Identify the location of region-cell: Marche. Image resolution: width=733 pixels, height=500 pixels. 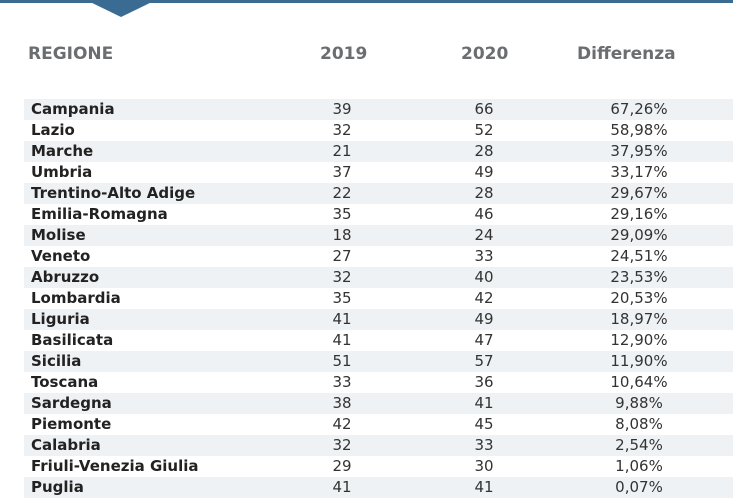
(62, 151).